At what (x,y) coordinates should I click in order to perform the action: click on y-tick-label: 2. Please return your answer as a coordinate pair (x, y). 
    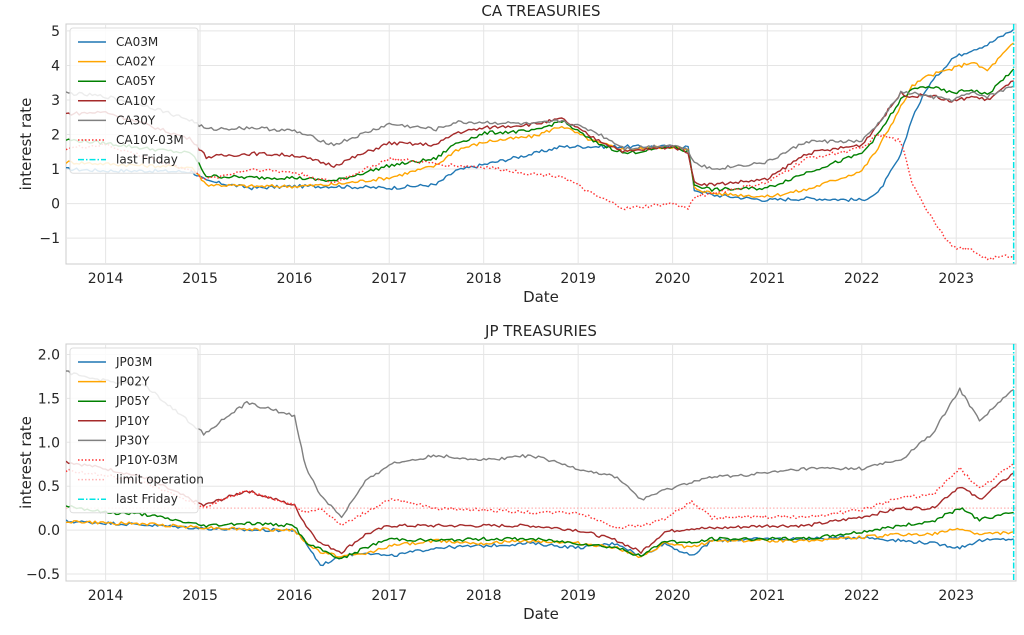
    Looking at the image, I should click on (55, 136).